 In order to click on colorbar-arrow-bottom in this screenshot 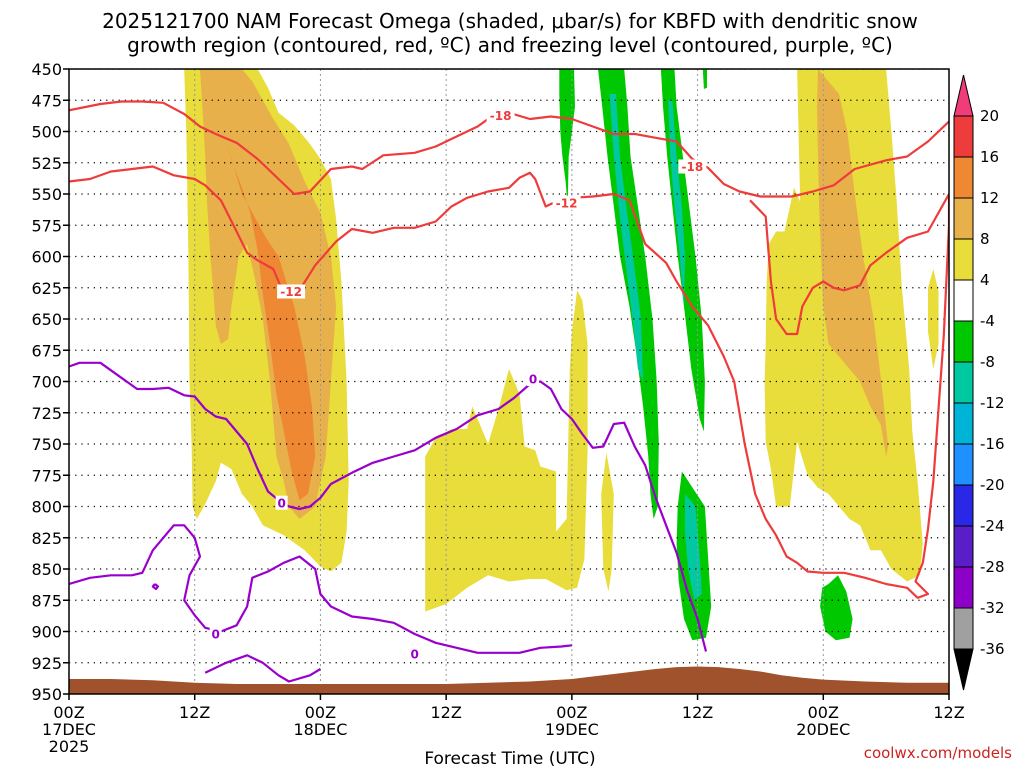, I will do `click(963, 669)`.